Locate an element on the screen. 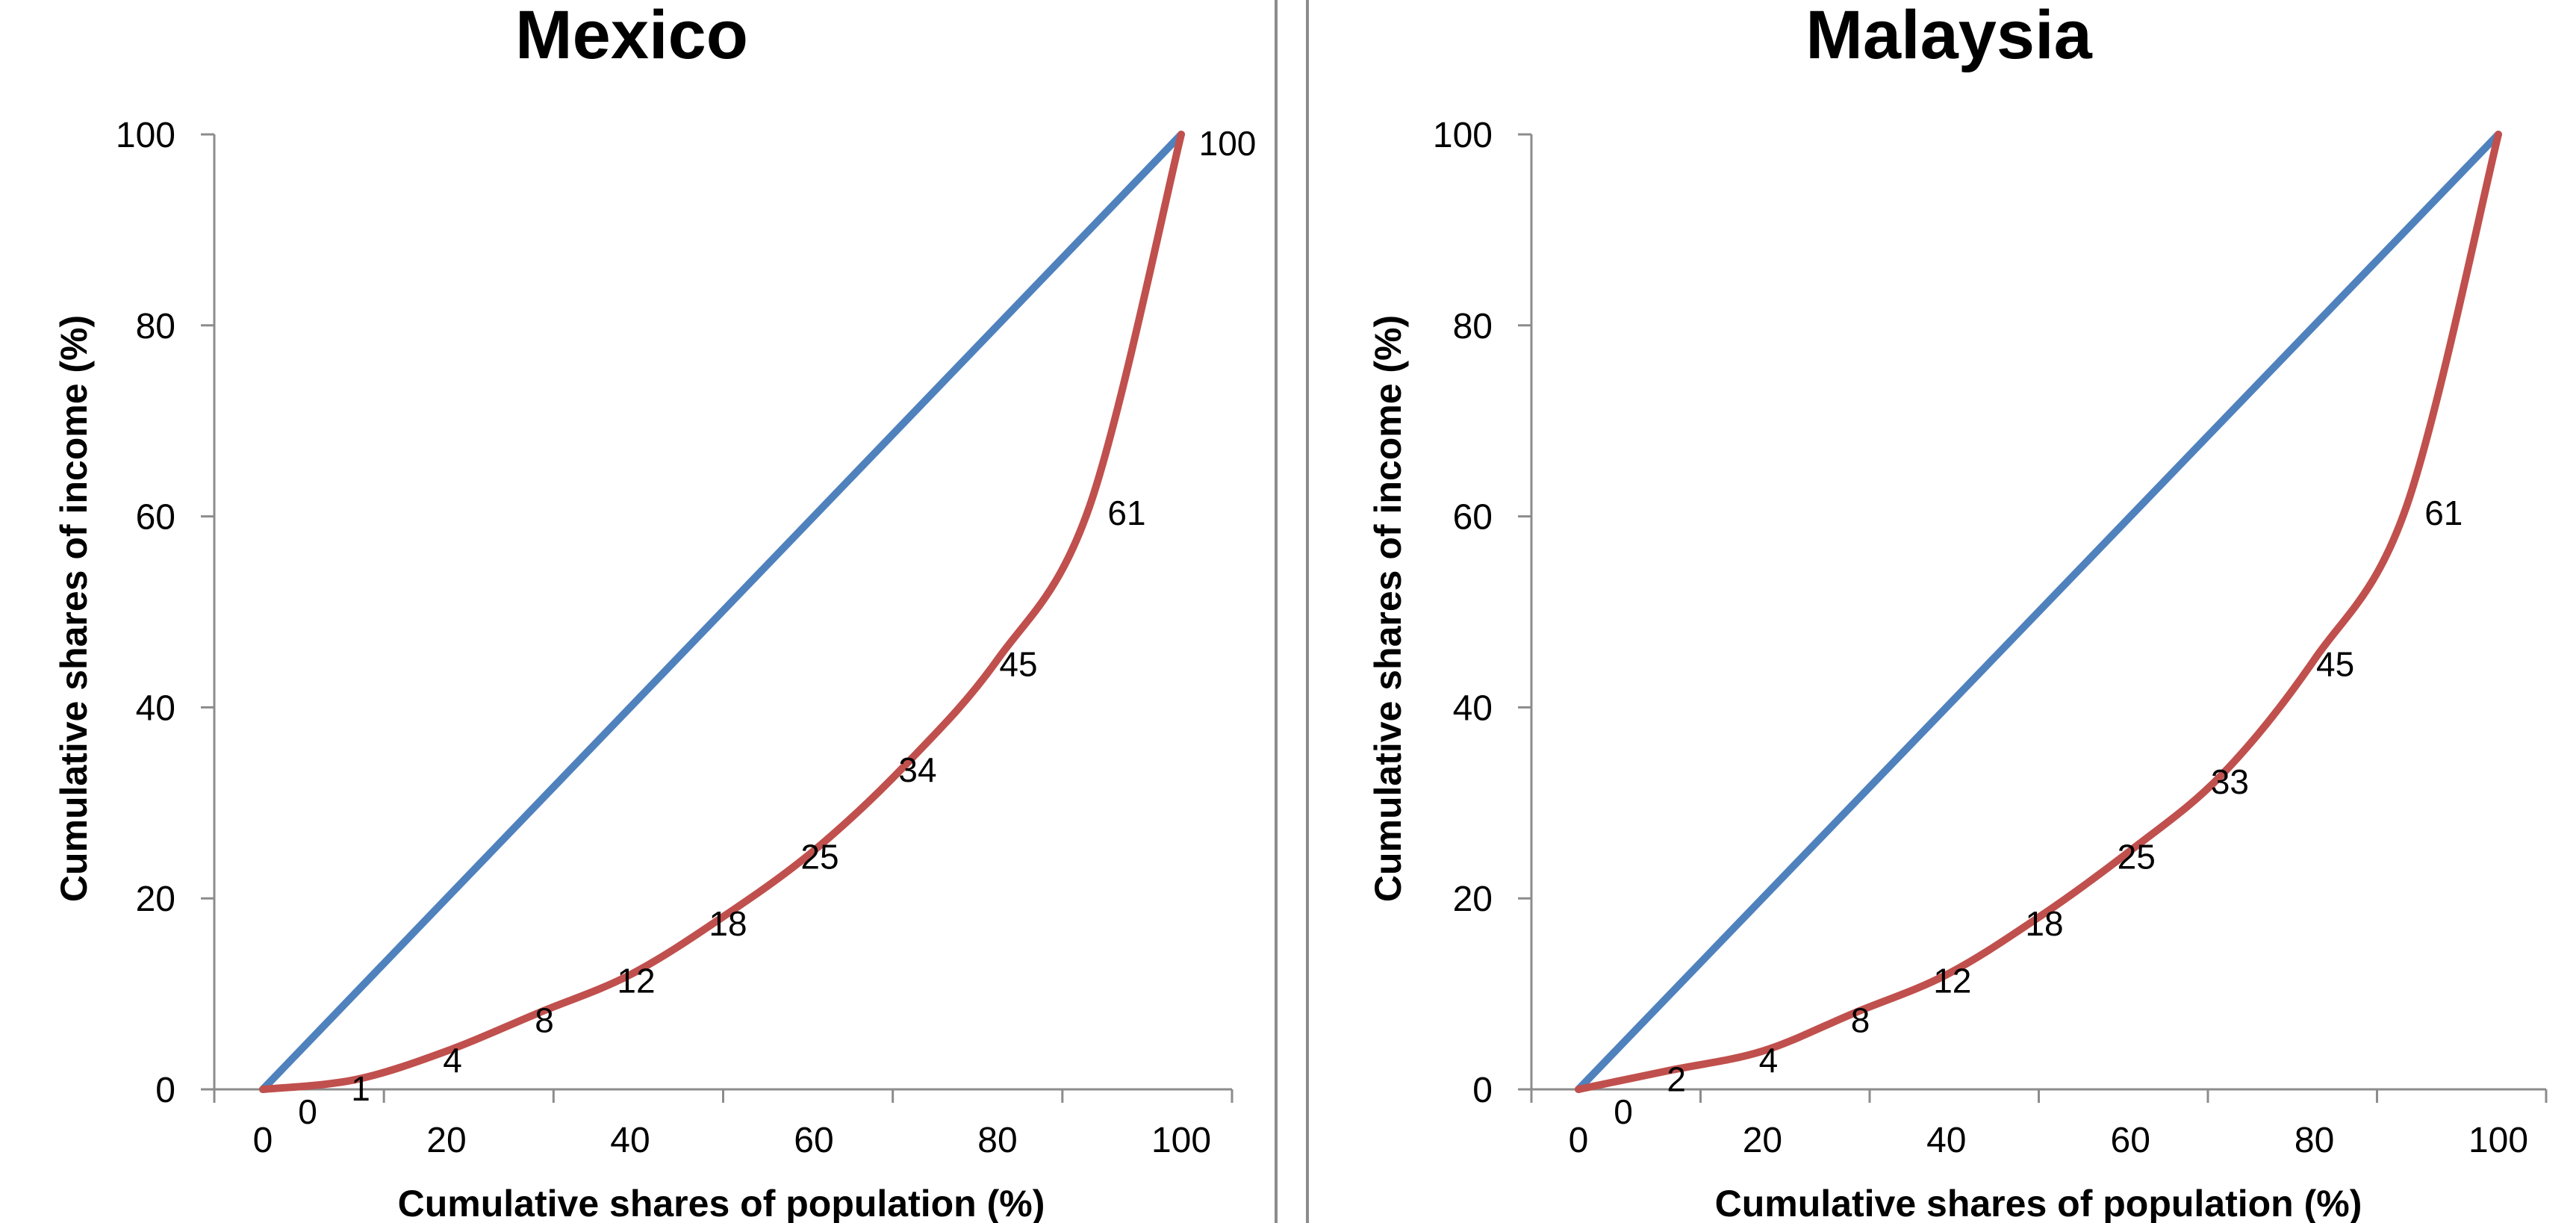  chart-title: Malaysia is located at coordinates (1948, 36).